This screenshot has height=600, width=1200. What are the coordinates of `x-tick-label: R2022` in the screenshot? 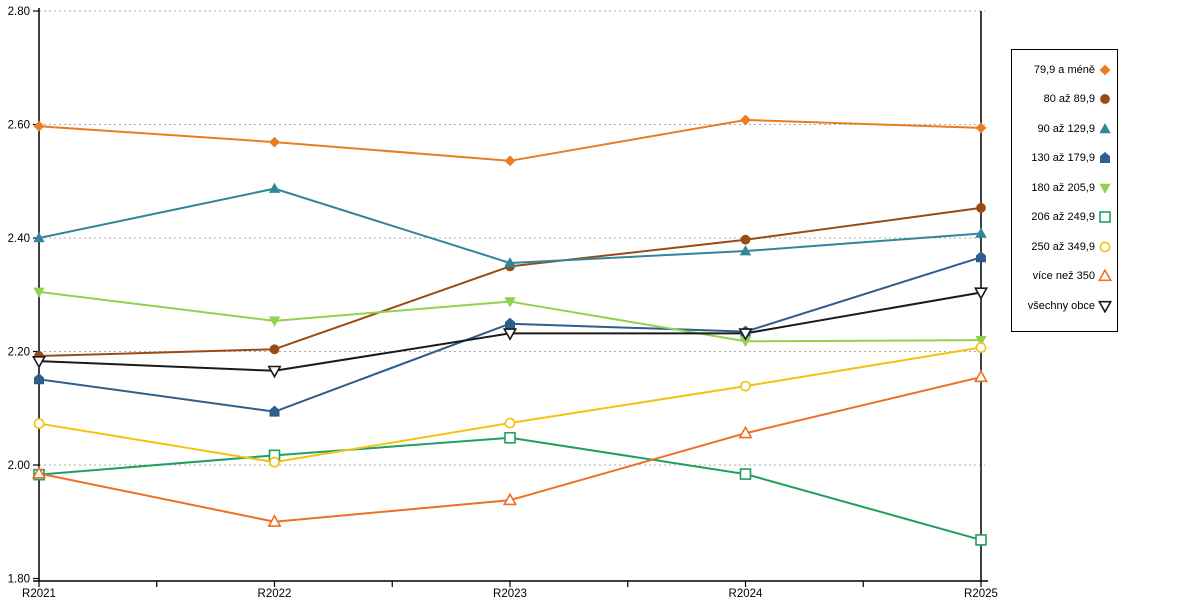 It's located at (275, 594).